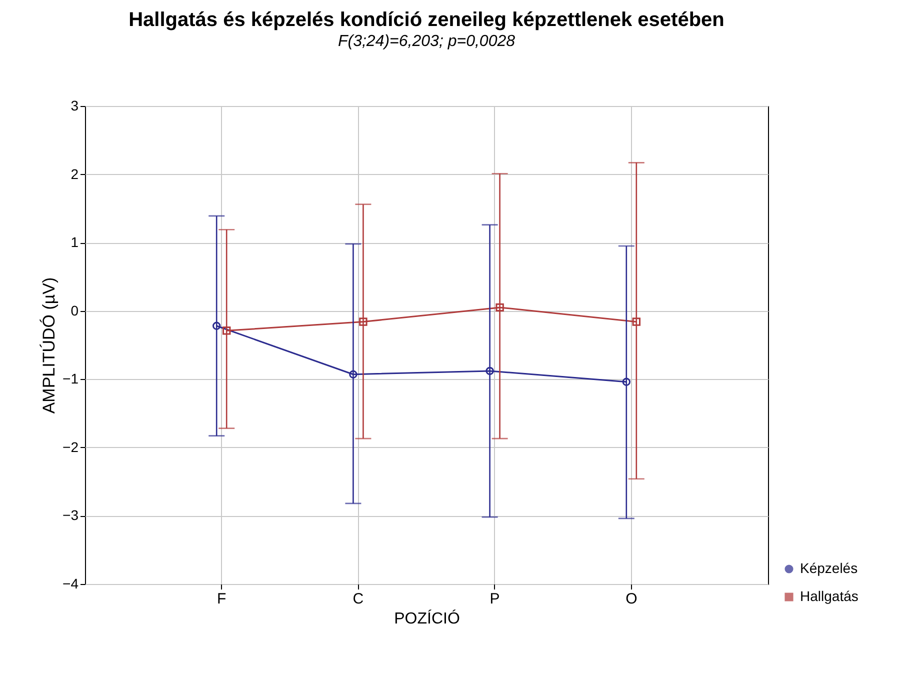 The height and width of the screenshot is (688, 919). Describe the element at coordinates (632, 599) in the screenshot. I see `x-tick-label: O` at that location.